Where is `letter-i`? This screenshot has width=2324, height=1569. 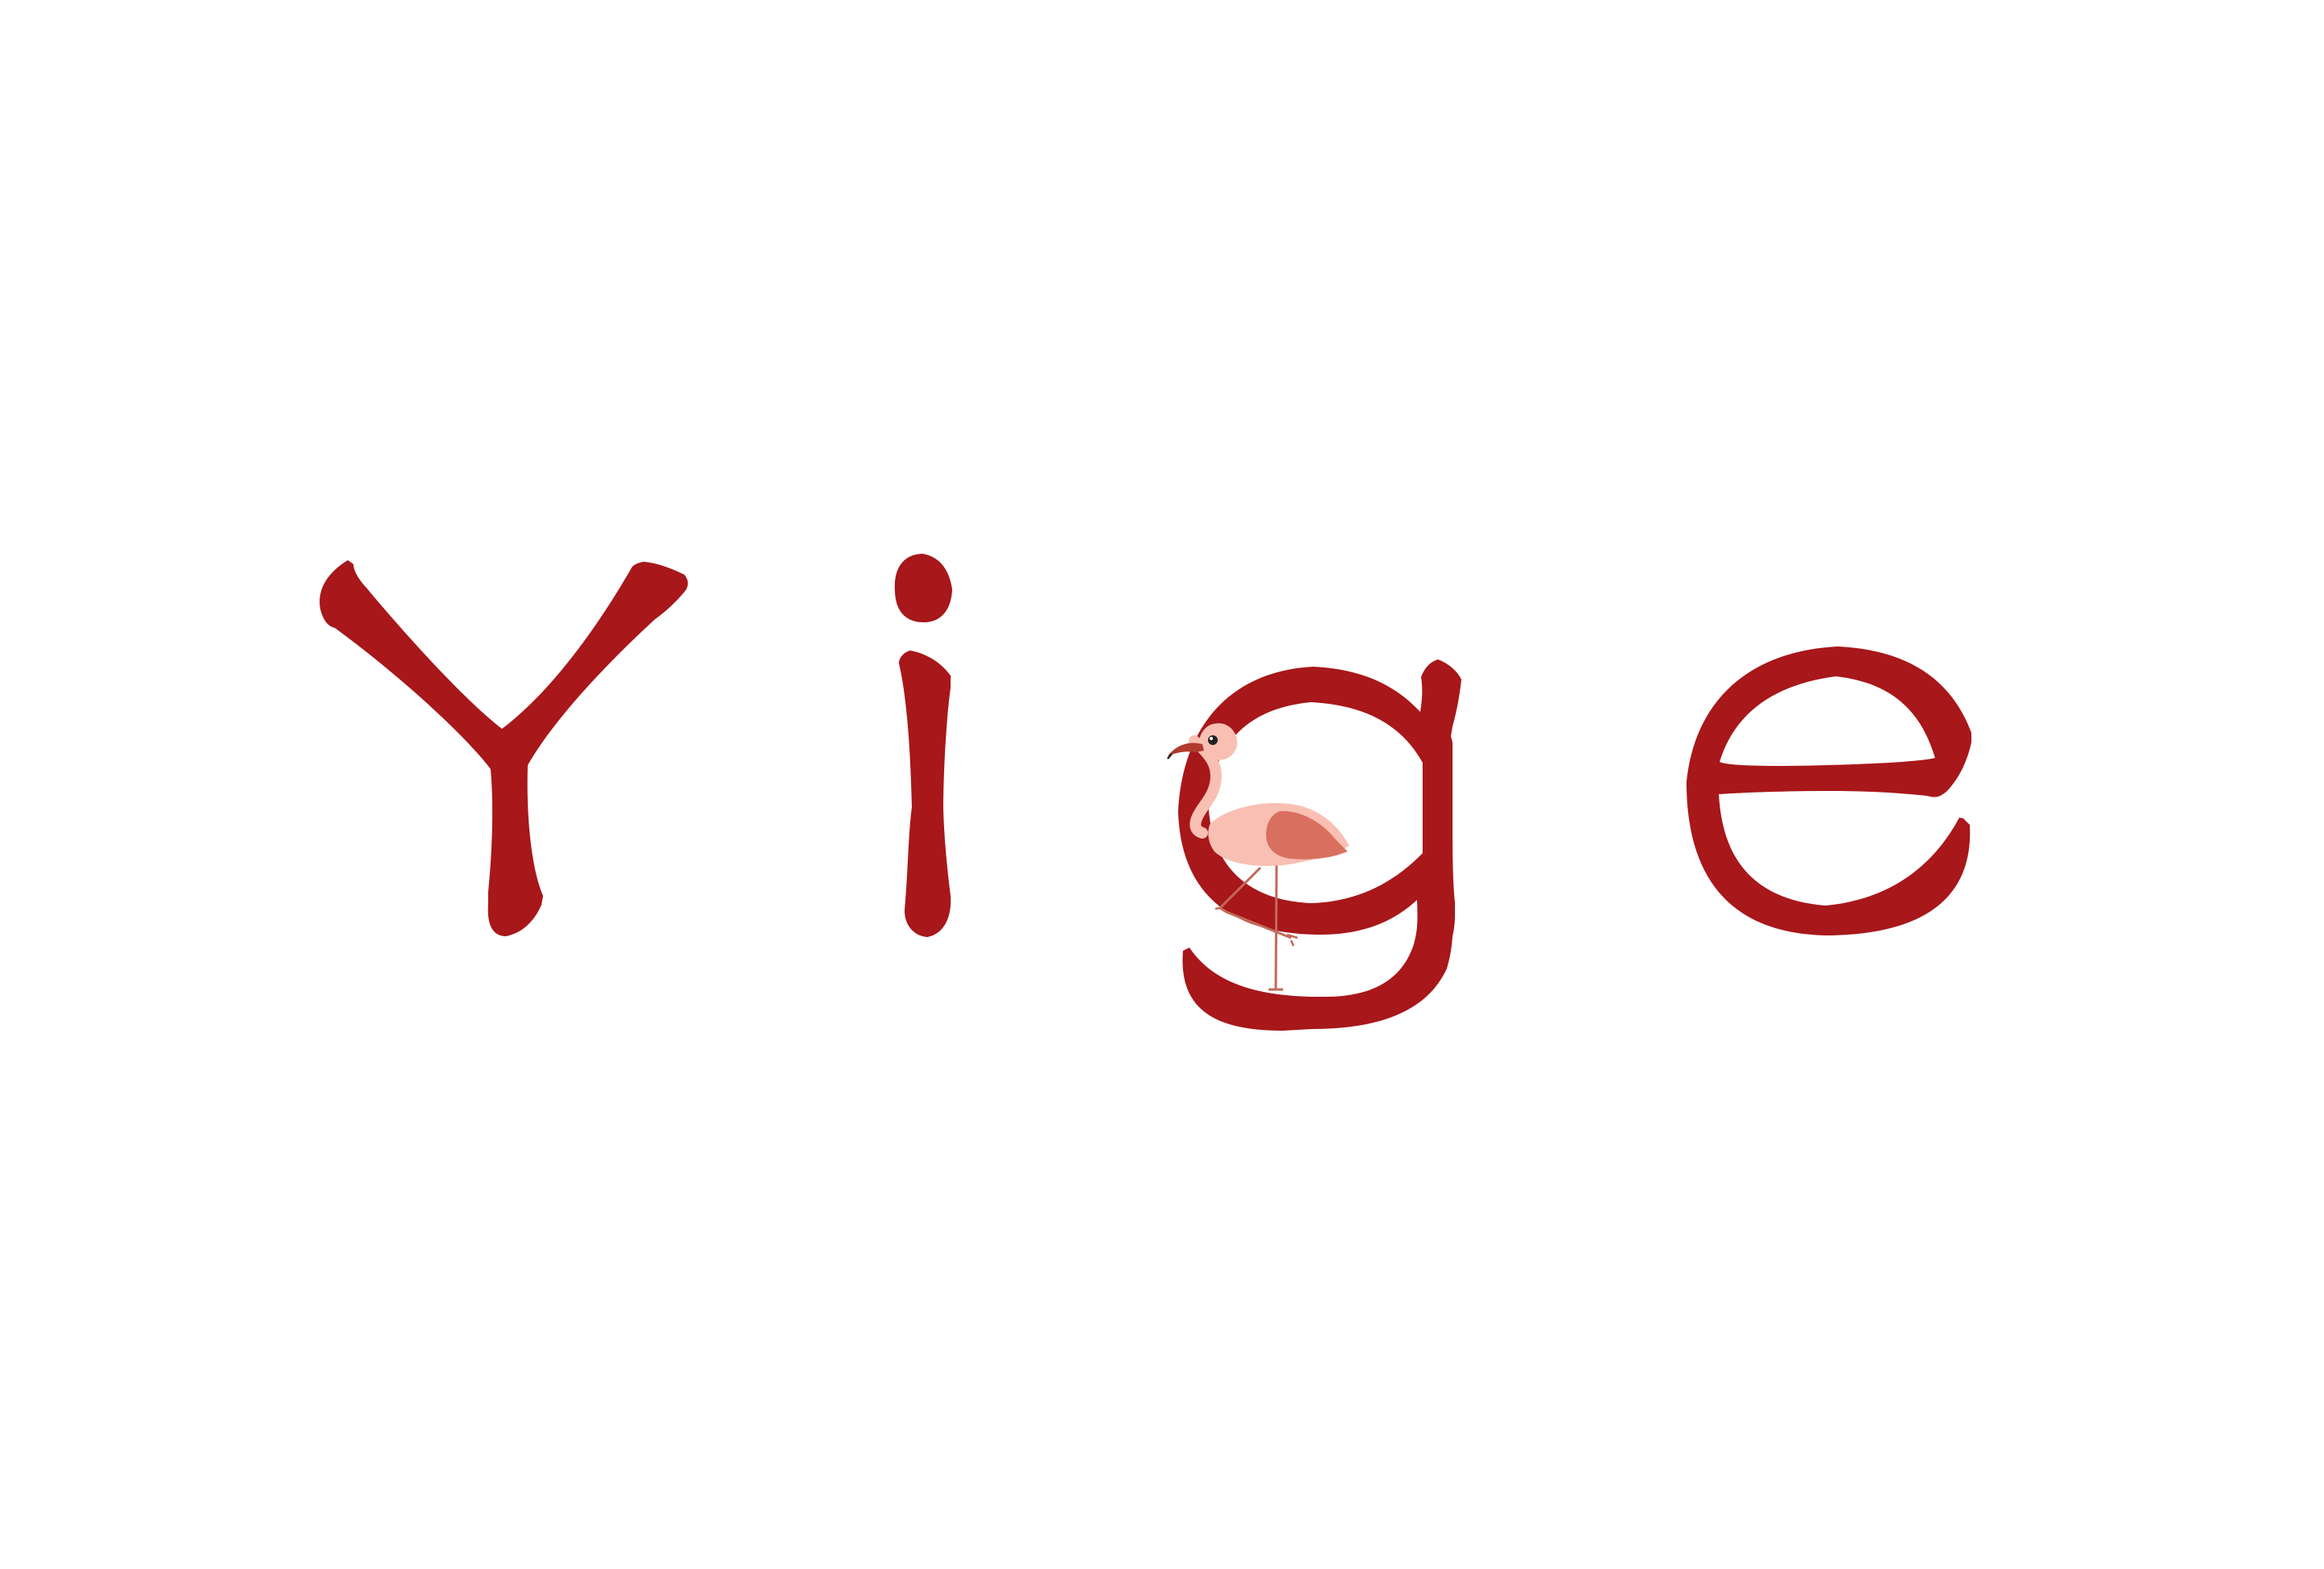 letter-i is located at coordinates (924, 746).